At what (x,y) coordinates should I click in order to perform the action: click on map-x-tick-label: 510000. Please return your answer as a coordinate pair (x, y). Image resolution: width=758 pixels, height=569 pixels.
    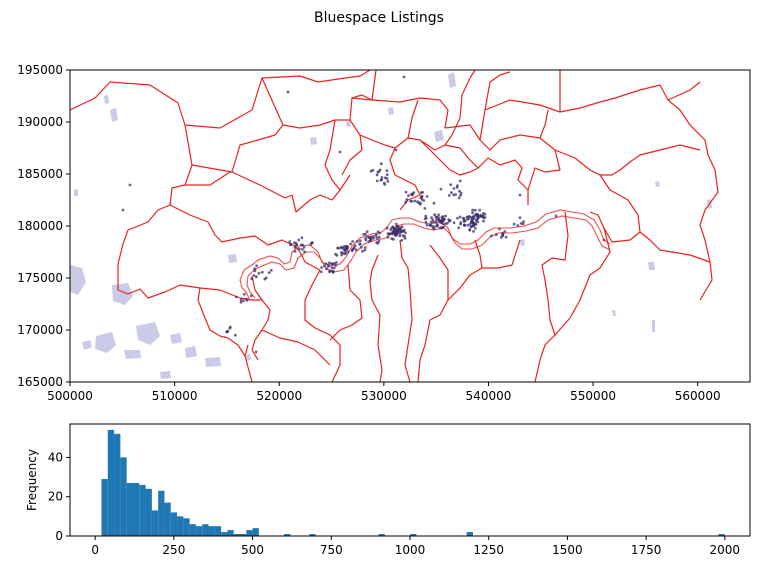
    Looking at the image, I should click on (175, 396).